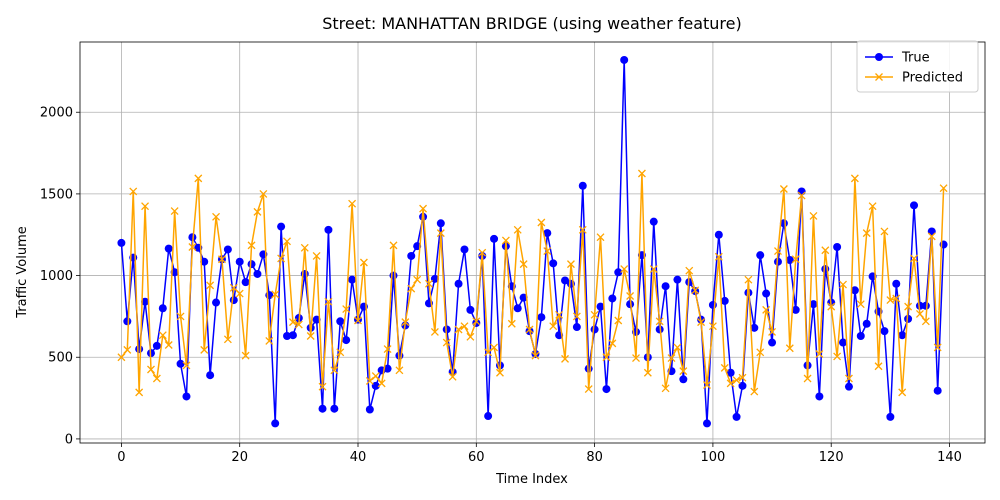 Image resolution: width=1000 pixels, height=500 pixels. What do you see at coordinates (712, 457) in the screenshot?
I see `x-tick-label: 100` at bounding box center [712, 457].